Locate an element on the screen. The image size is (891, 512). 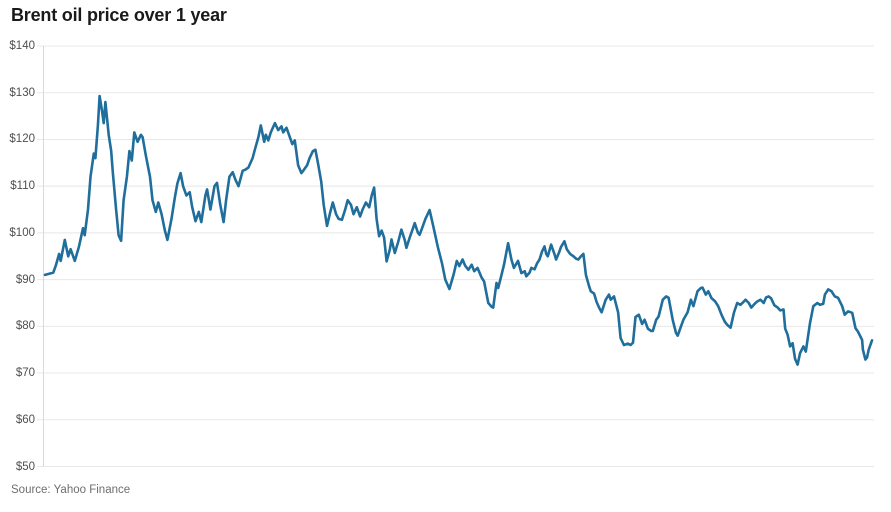
y-tick-label: $100 is located at coordinates (22, 232).